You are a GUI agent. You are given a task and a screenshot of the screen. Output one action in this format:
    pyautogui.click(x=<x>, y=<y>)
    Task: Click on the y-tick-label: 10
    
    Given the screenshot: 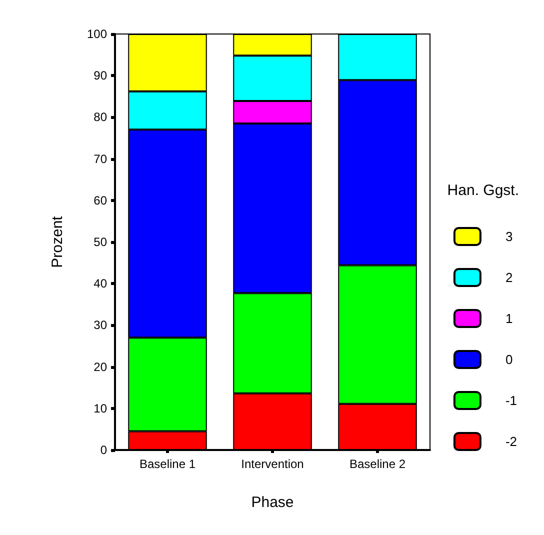 What is the action you would take?
    pyautogui.click(x=101, y=408)
    